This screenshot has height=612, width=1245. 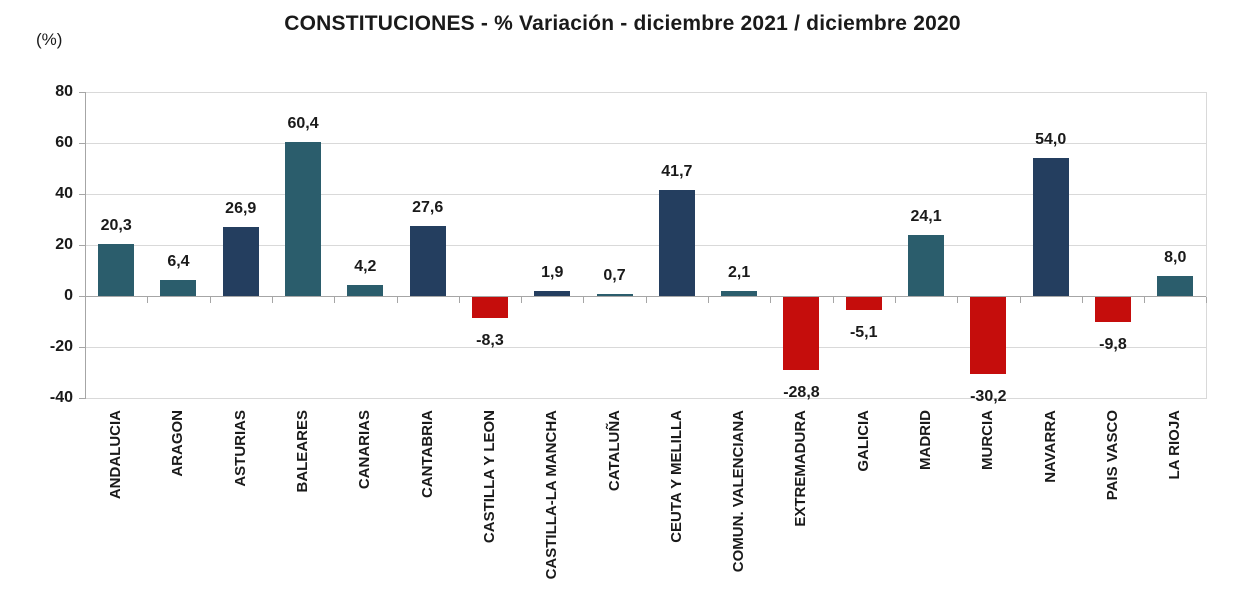 What do you see at coordinates (926, 265) in the screenshot?
I see `bar-madrid` at bounding box center [926, 265].